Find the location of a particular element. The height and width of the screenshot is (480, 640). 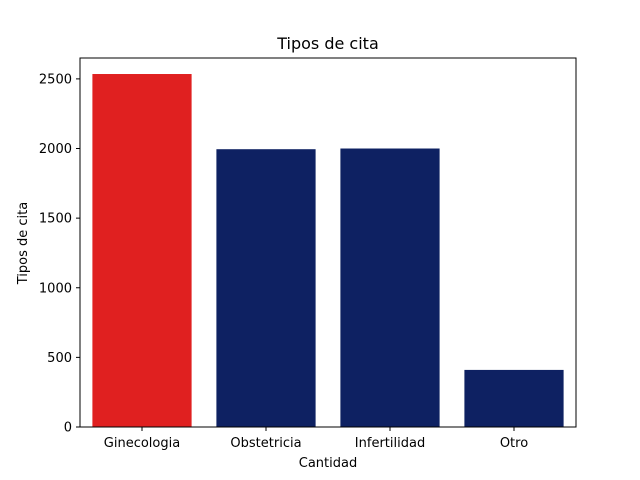

y-tick-label: 1000 is located at coordinates (55, 288).